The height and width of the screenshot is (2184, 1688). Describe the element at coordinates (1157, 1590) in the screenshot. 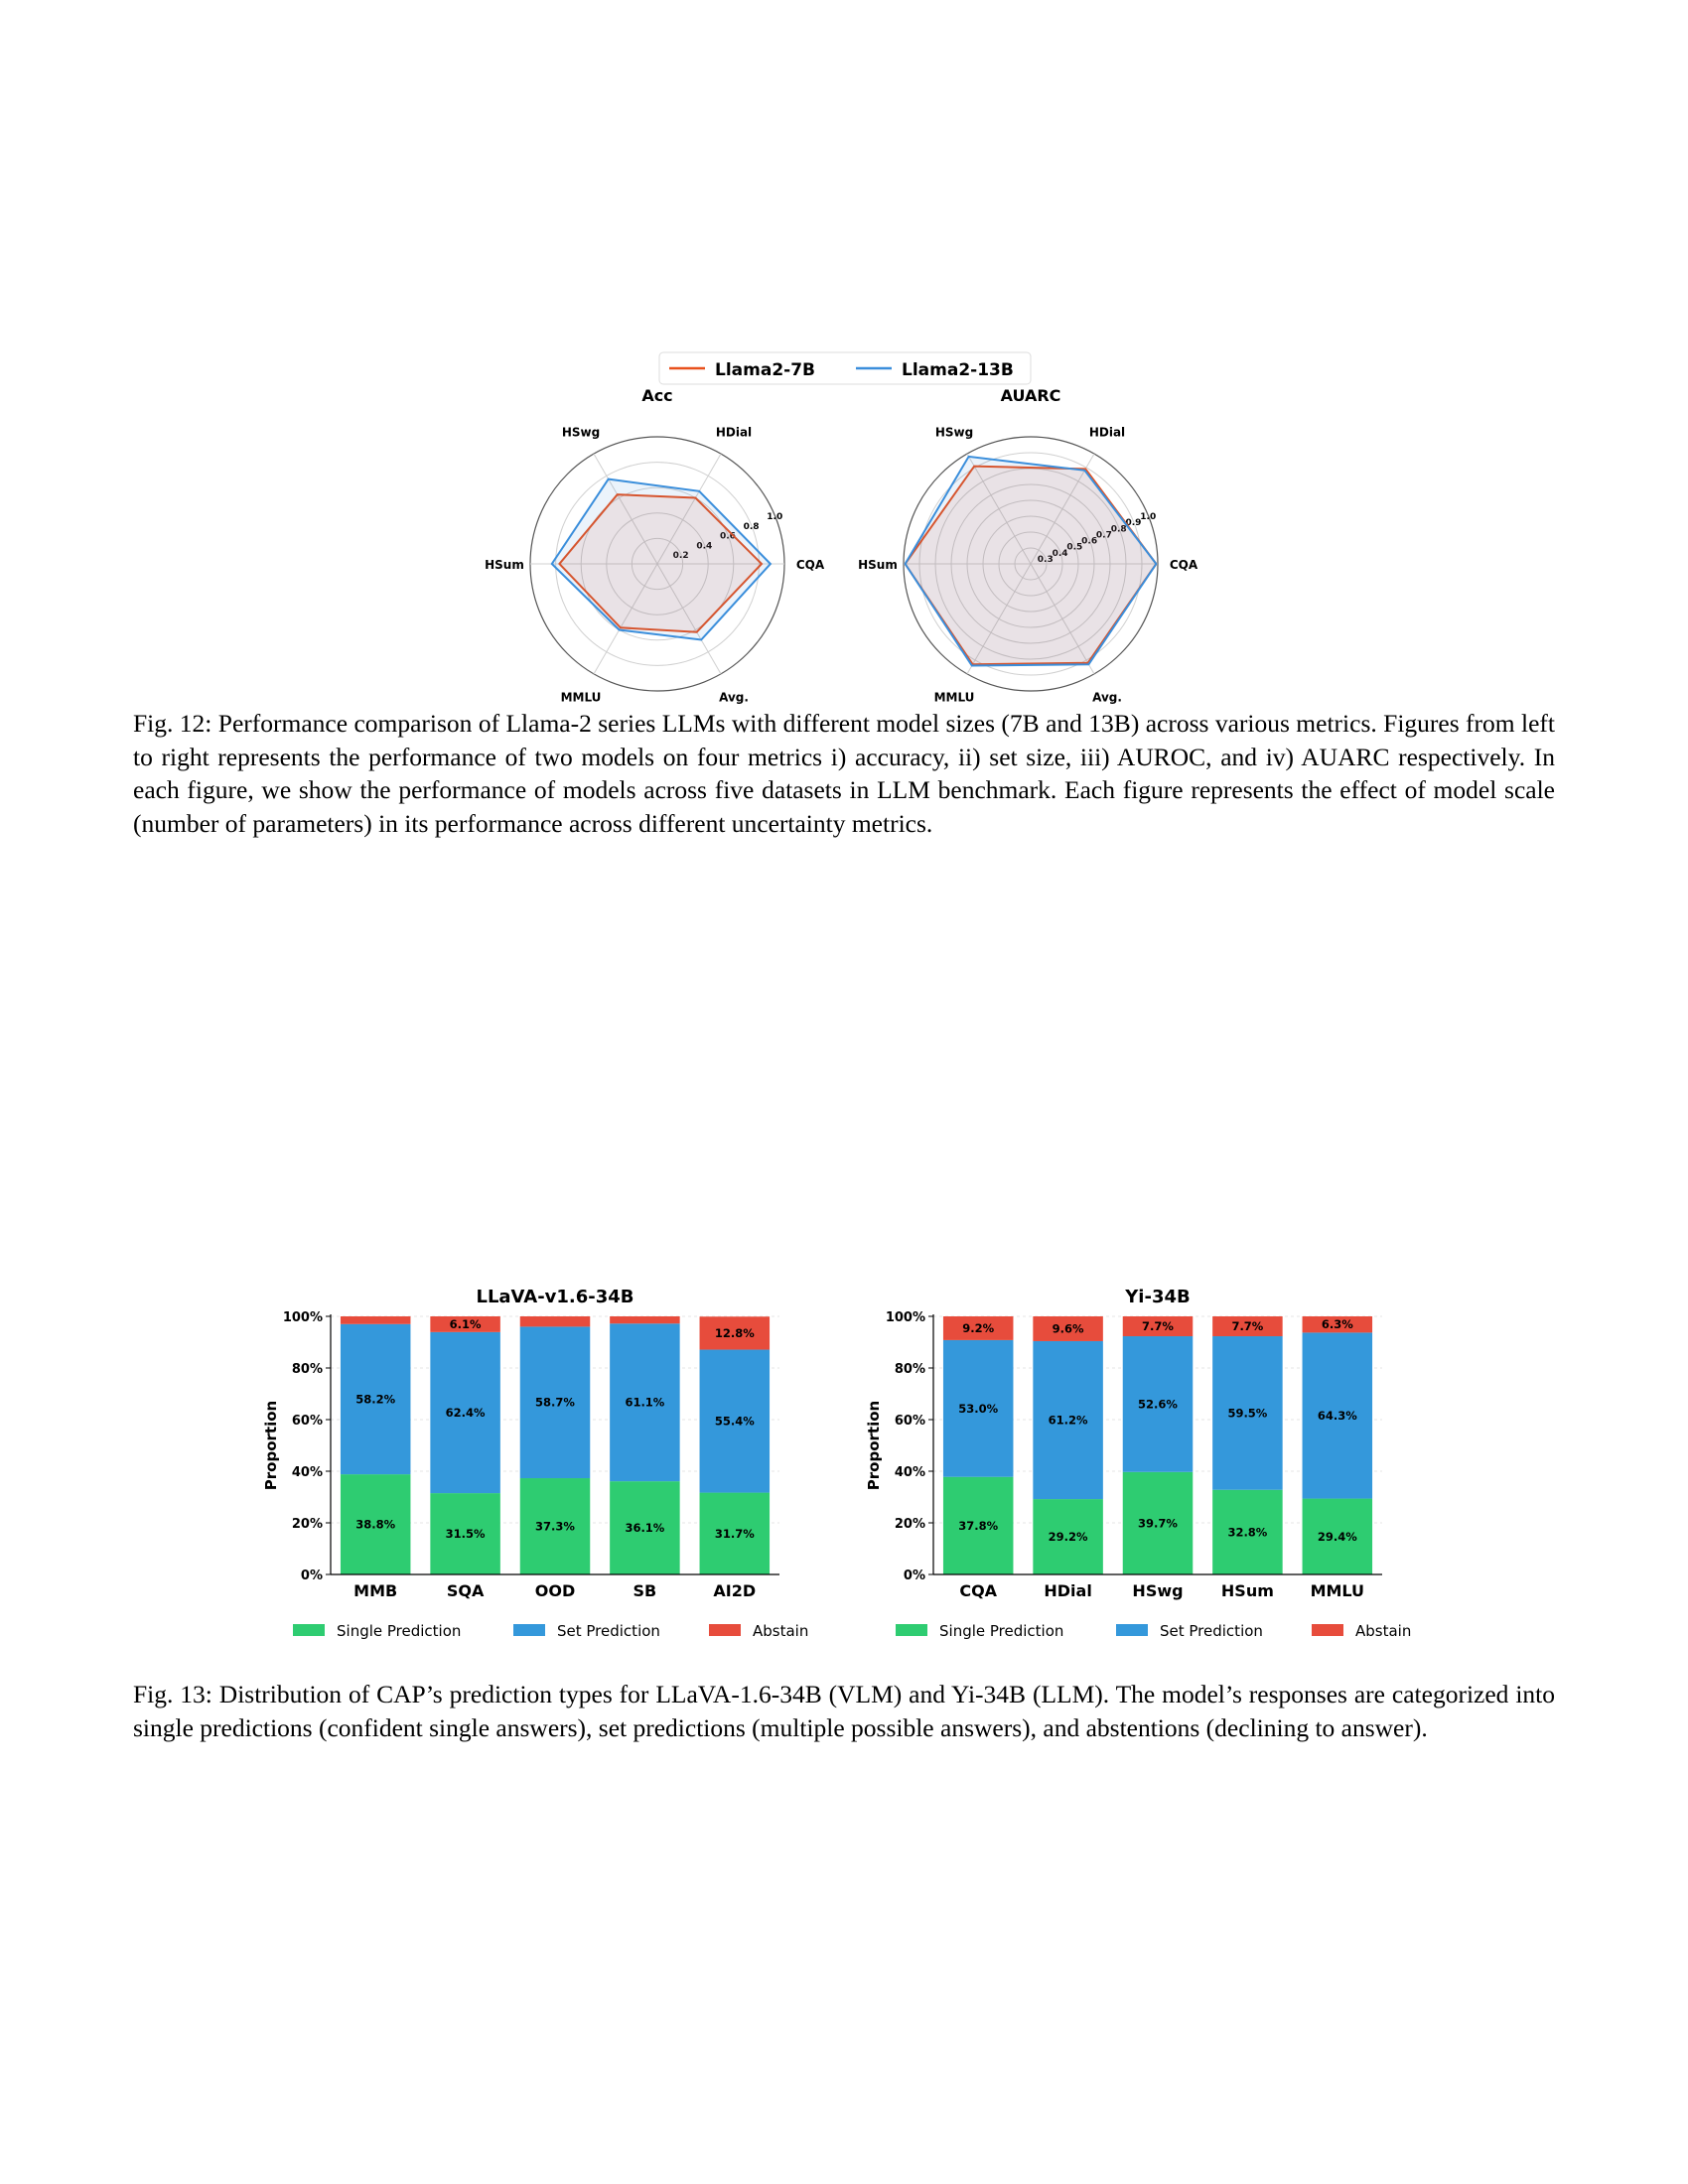

I see `x-tick-label: HSwg` at that location.